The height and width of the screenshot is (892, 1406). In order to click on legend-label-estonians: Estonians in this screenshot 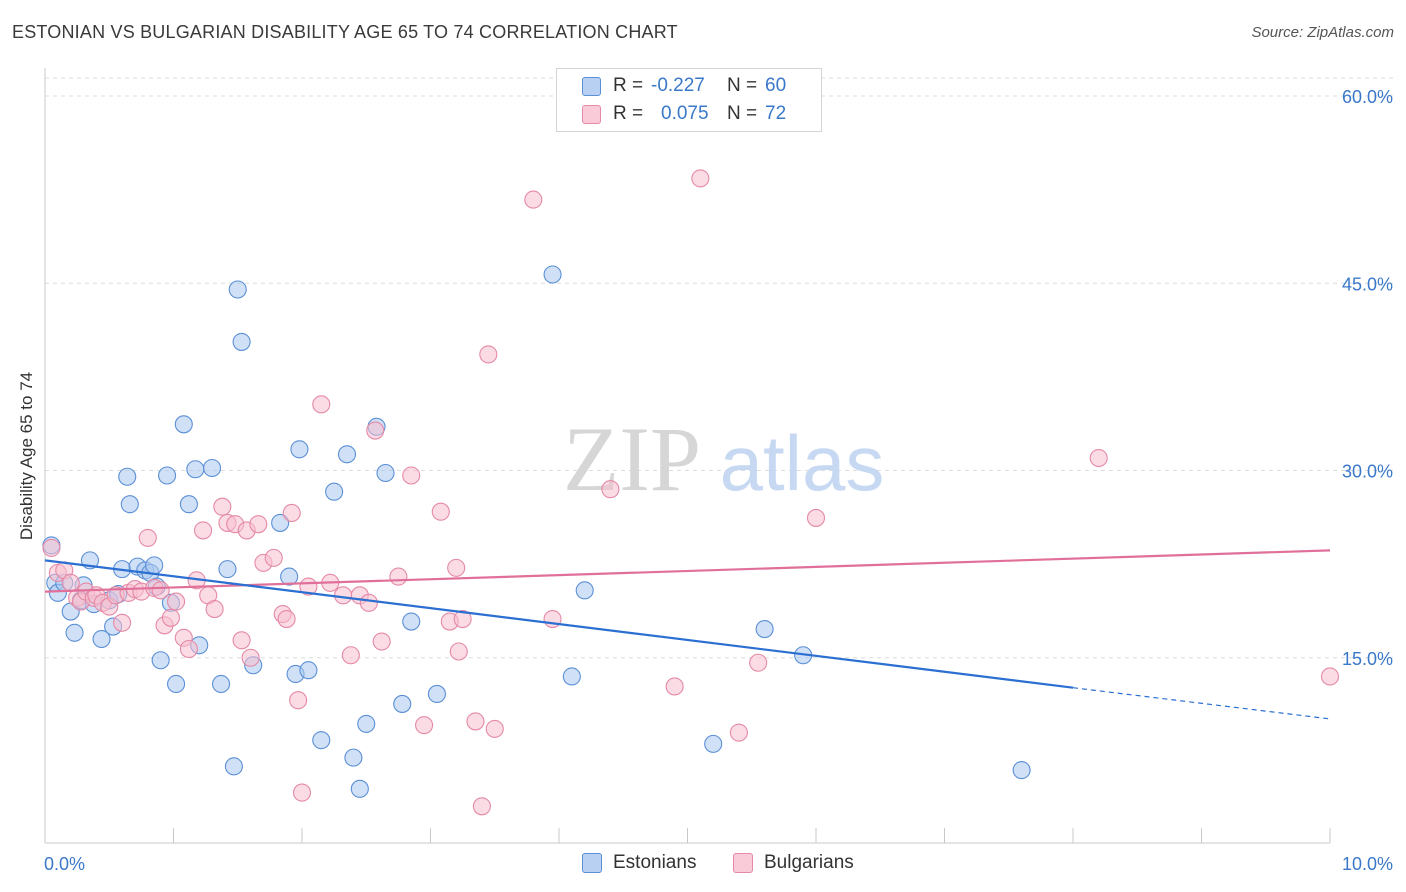, I will do `click(655, 862)`.